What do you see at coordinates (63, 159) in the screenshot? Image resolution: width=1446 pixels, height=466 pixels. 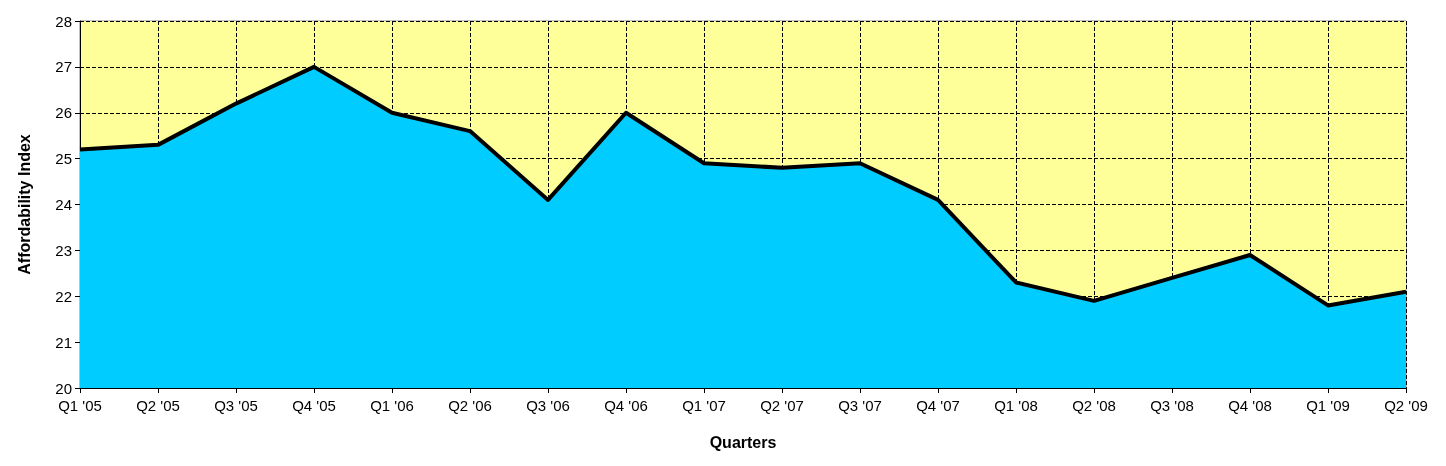 I see `y-tick-label: 25` at bounding box center [63, 159].